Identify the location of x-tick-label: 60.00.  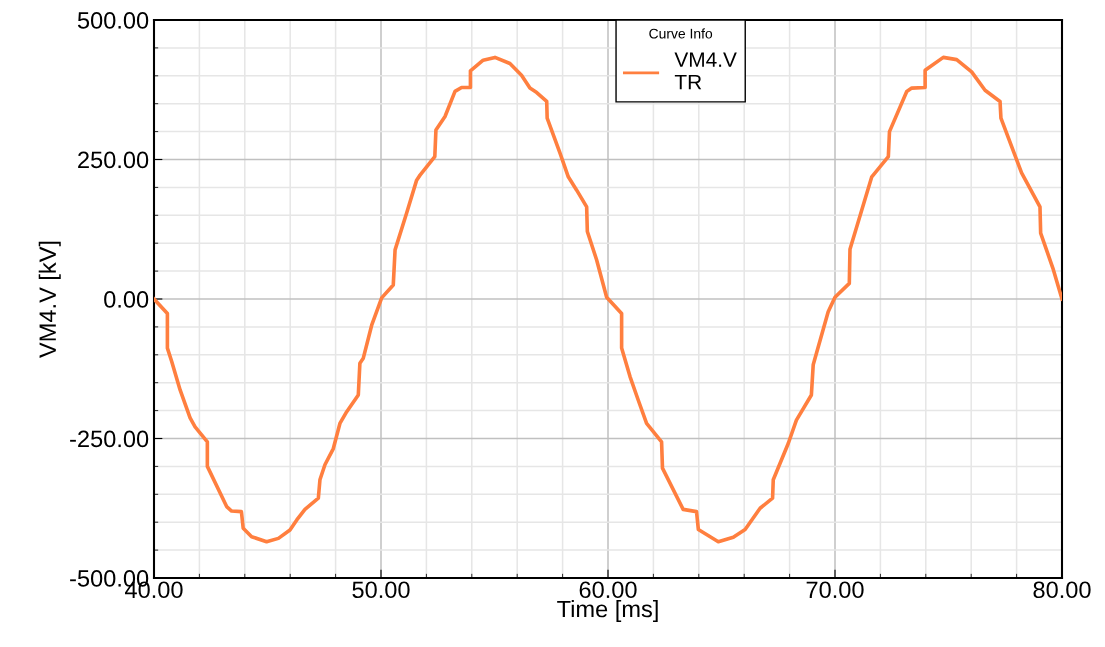
(608, 590).